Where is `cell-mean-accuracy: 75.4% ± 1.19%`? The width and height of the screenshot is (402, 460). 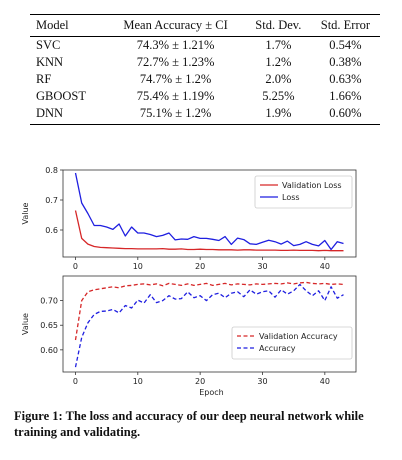
cell-mean-accuracy: 75.4% ± 1.19% is located at coordinates (175, 96).